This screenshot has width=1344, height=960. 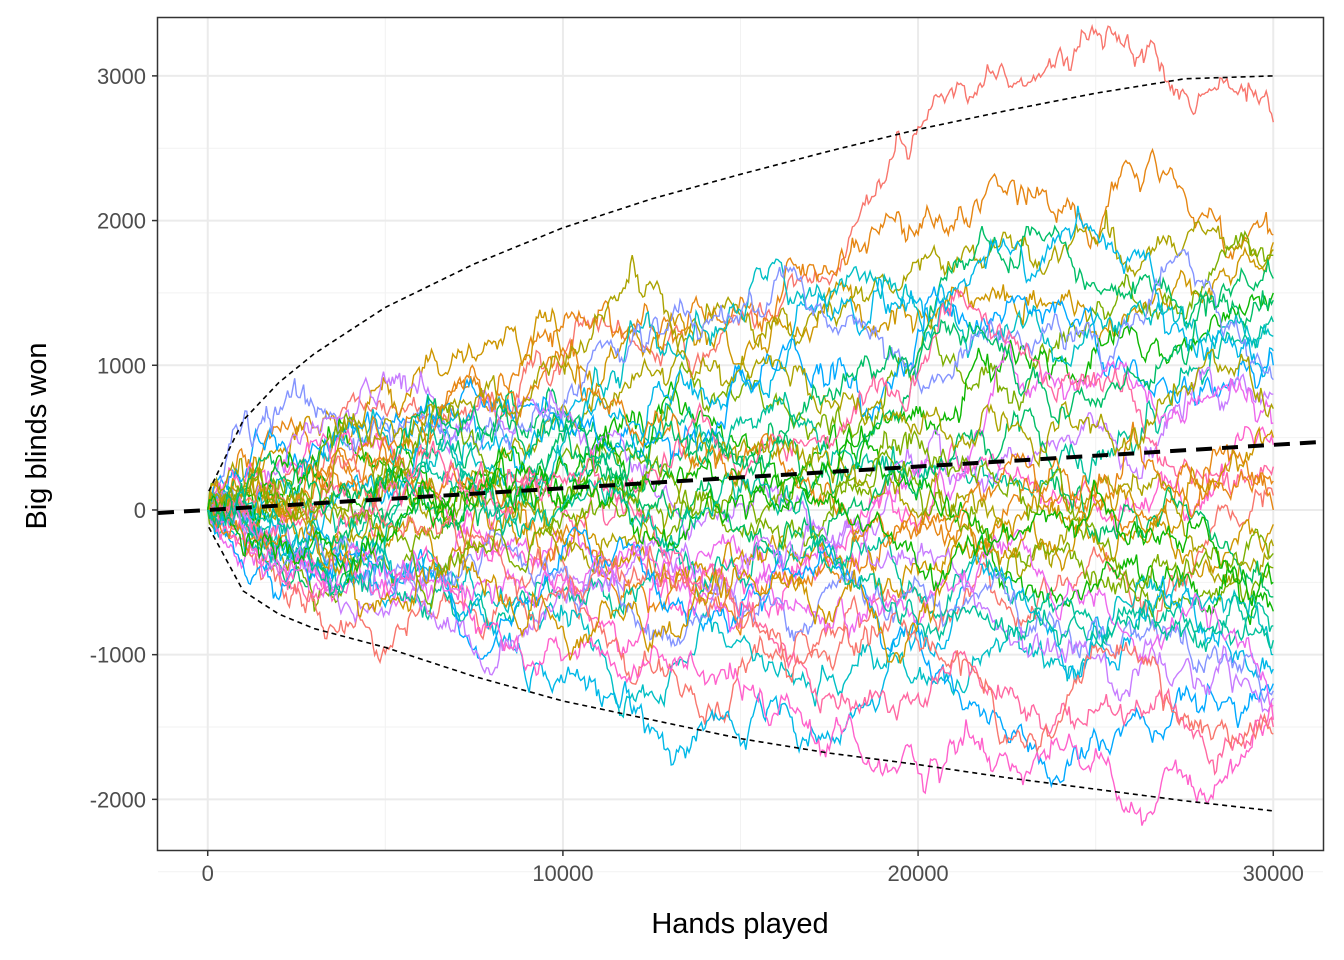 What do you see at coordinates (562, 873) in the screenshot?
I see `x-tick-label: 10000` at bounding box center [562, 873].